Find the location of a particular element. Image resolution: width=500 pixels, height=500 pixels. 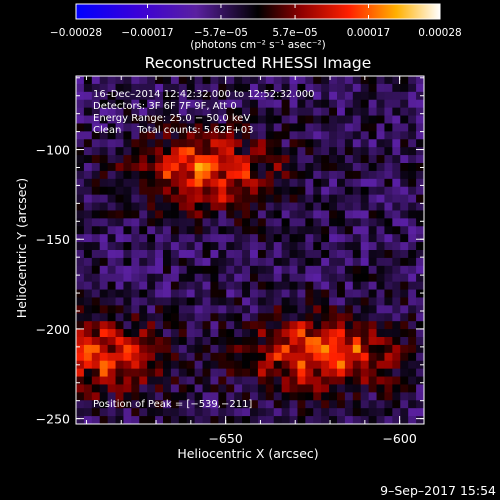

y-tick-label: −100 is located at coordinates (53, 150).